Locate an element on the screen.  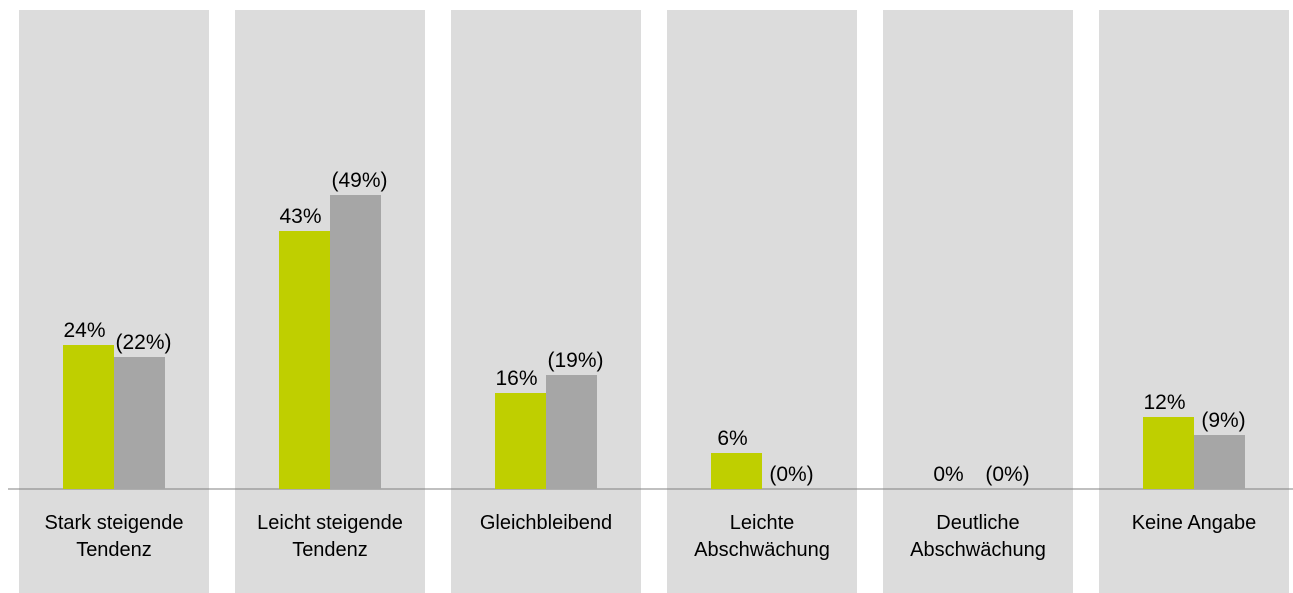
x-tick-label: Keine Angabe is located at coordinates (1194, 523).